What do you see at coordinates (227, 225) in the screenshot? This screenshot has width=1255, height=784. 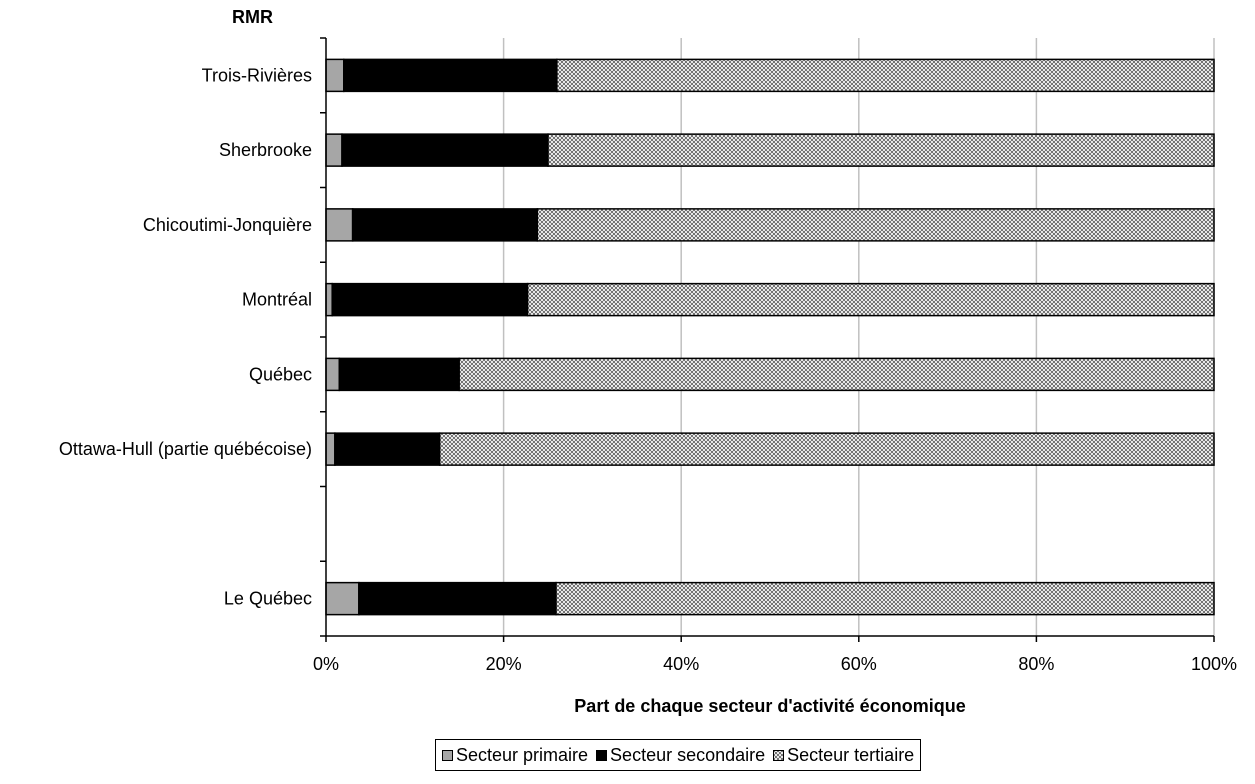 I see `y-tick-label: Chicoutimi-Jonquière` at bounding box center [227, 225].